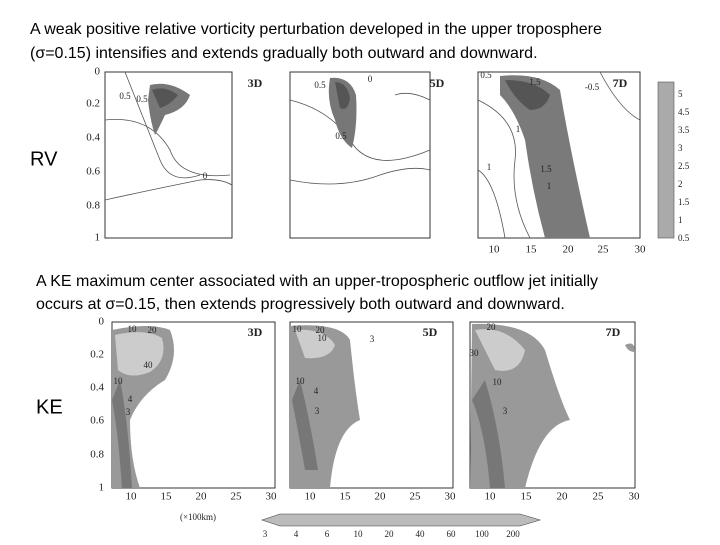  I want to click on colorbar-label: 3.5, so click(684, 130).